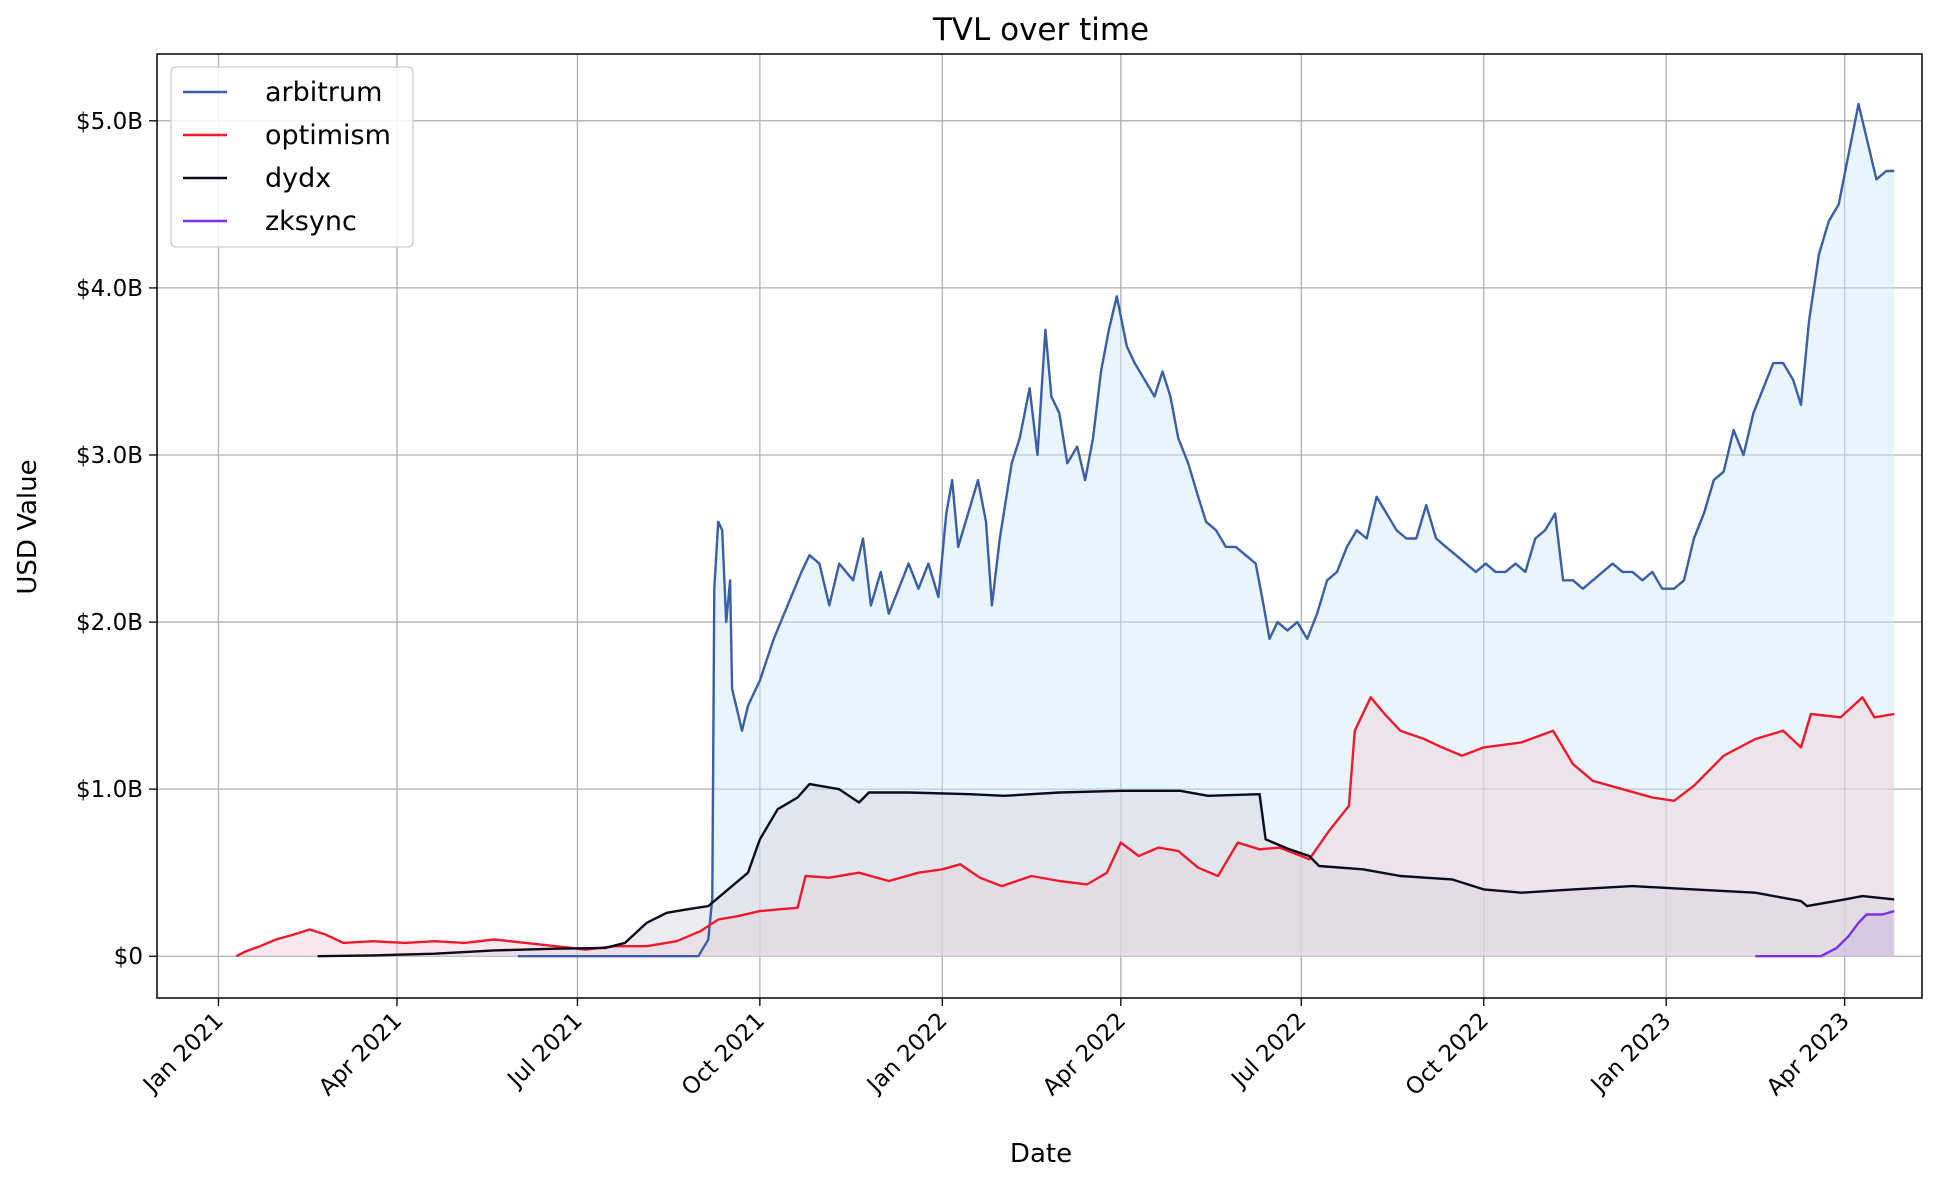 Image resolution: width=1933 pixels, height=1184 pixels. What do you see at coordinates (109, 456) in the screenshot?
I see `y-tick-label: $3.0B` at bounding box center [109, 456].